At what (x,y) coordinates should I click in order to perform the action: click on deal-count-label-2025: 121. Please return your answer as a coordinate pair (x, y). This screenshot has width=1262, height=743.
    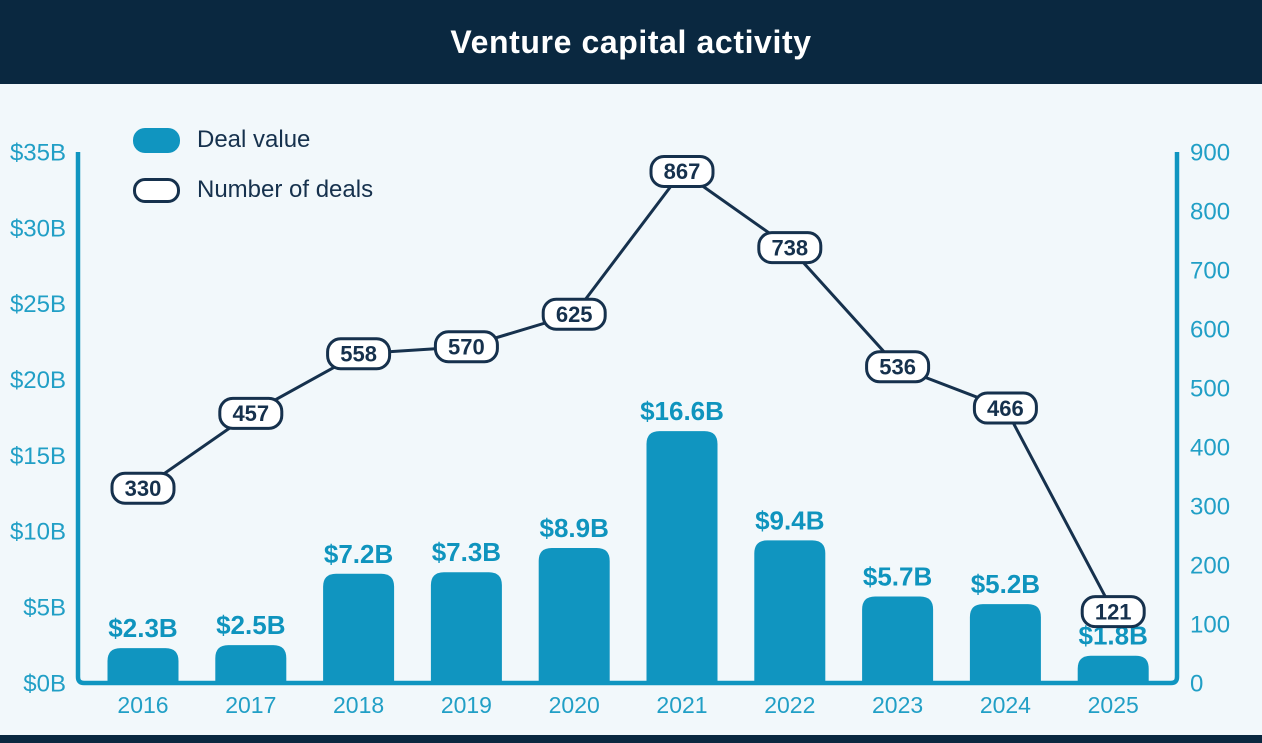
    Looking at the image, I should click on (1113, 611).